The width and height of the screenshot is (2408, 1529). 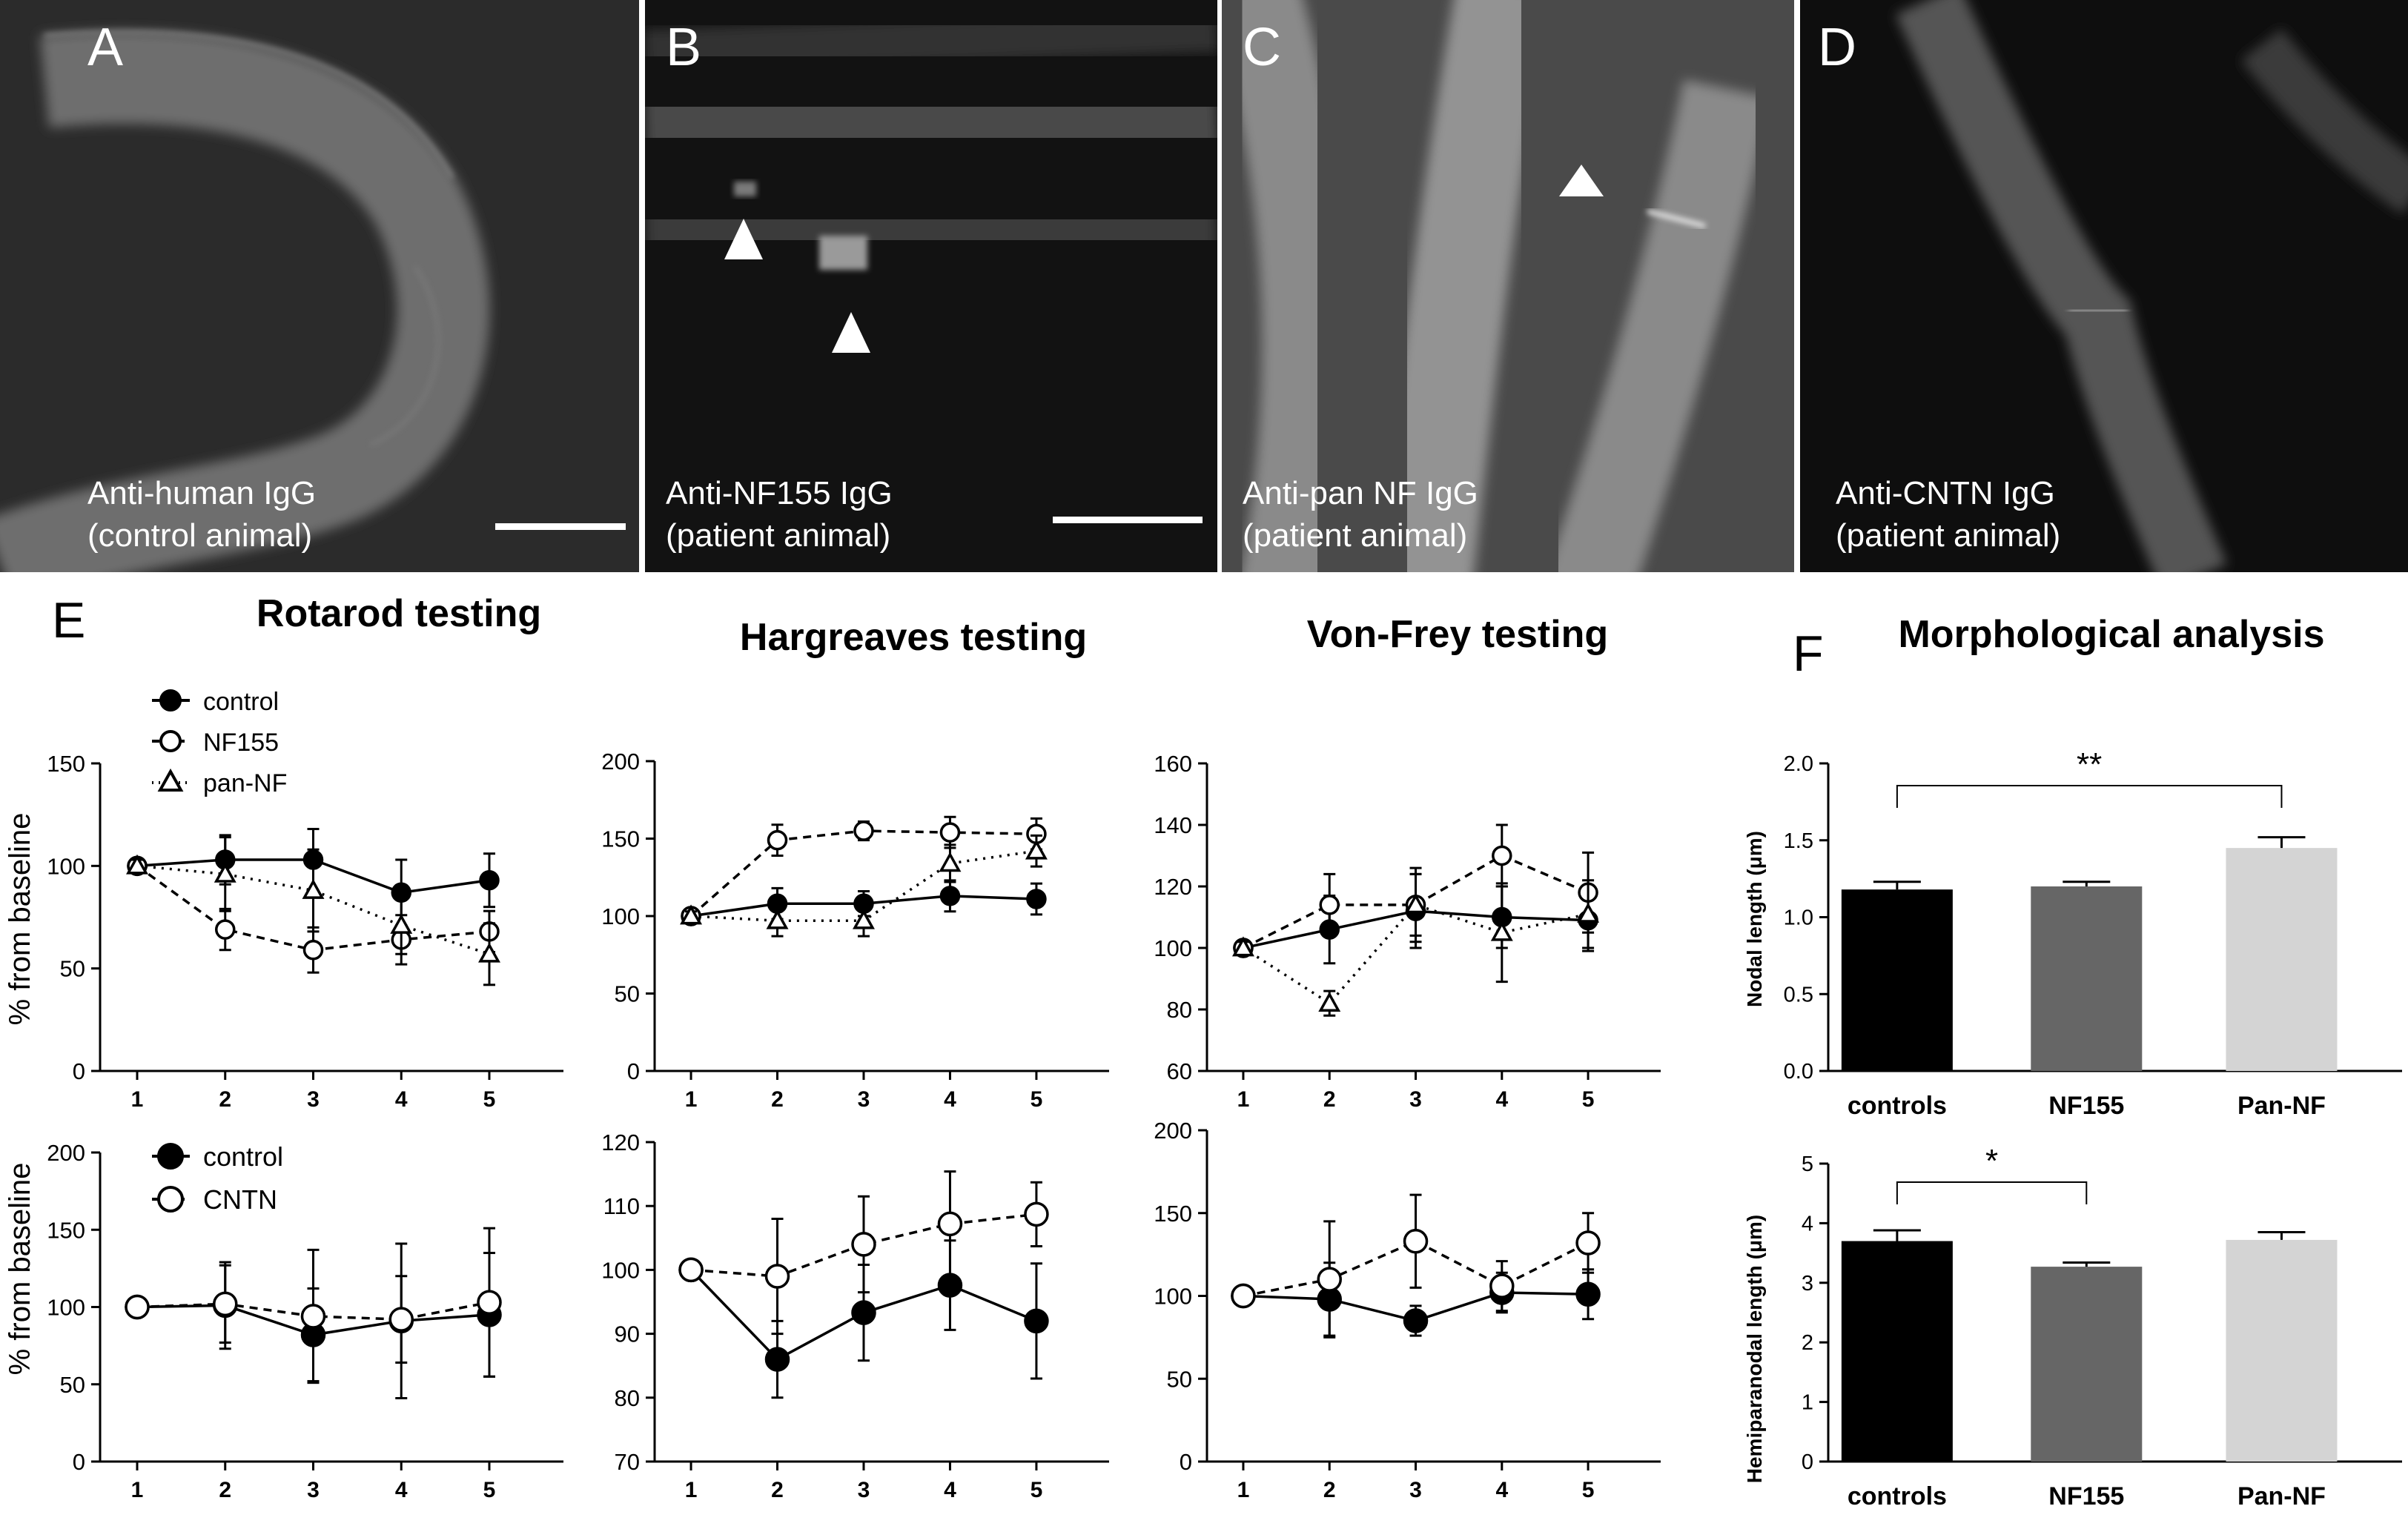 I want to click on y-tick-label: 120, so click(x=1173, y=887).